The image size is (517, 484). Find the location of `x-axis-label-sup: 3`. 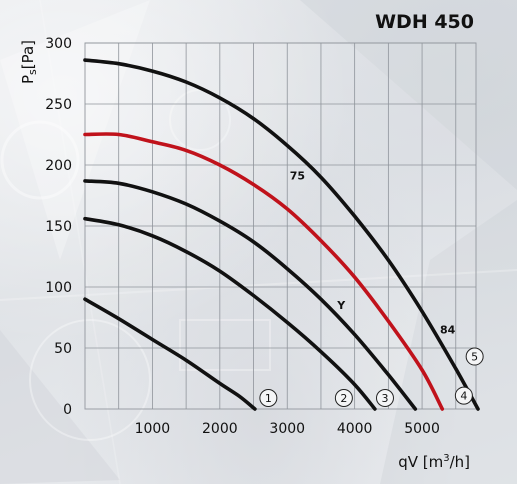

x-axis-label-sup: 3 is located at coordinates (446, 458).